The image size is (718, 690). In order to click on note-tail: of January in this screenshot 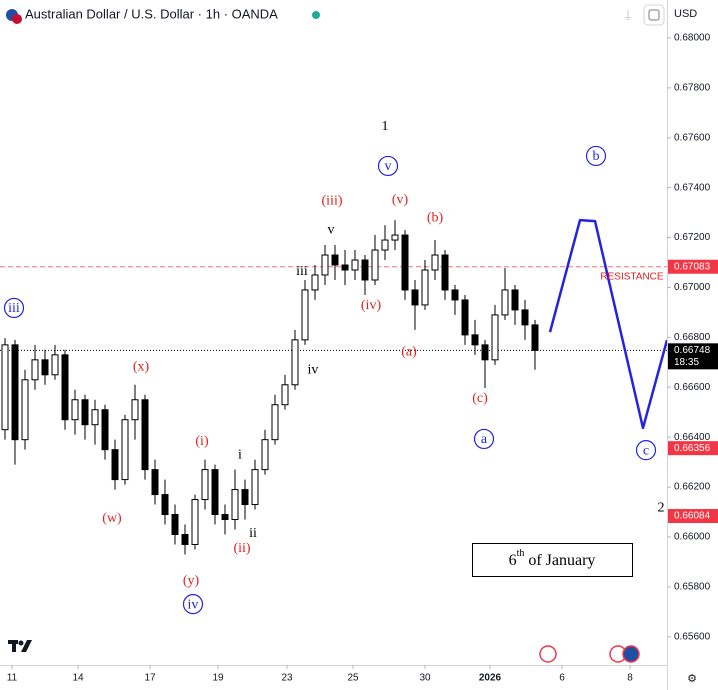, I will do `click(559, 560)`.